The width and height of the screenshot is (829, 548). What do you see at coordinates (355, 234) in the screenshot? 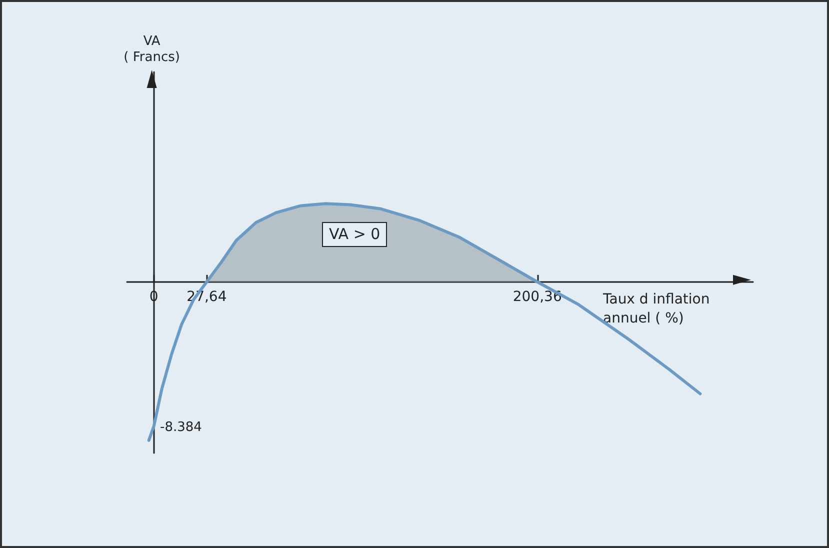
I see `annotation: VA > 0` at bounding box center [355, 234].